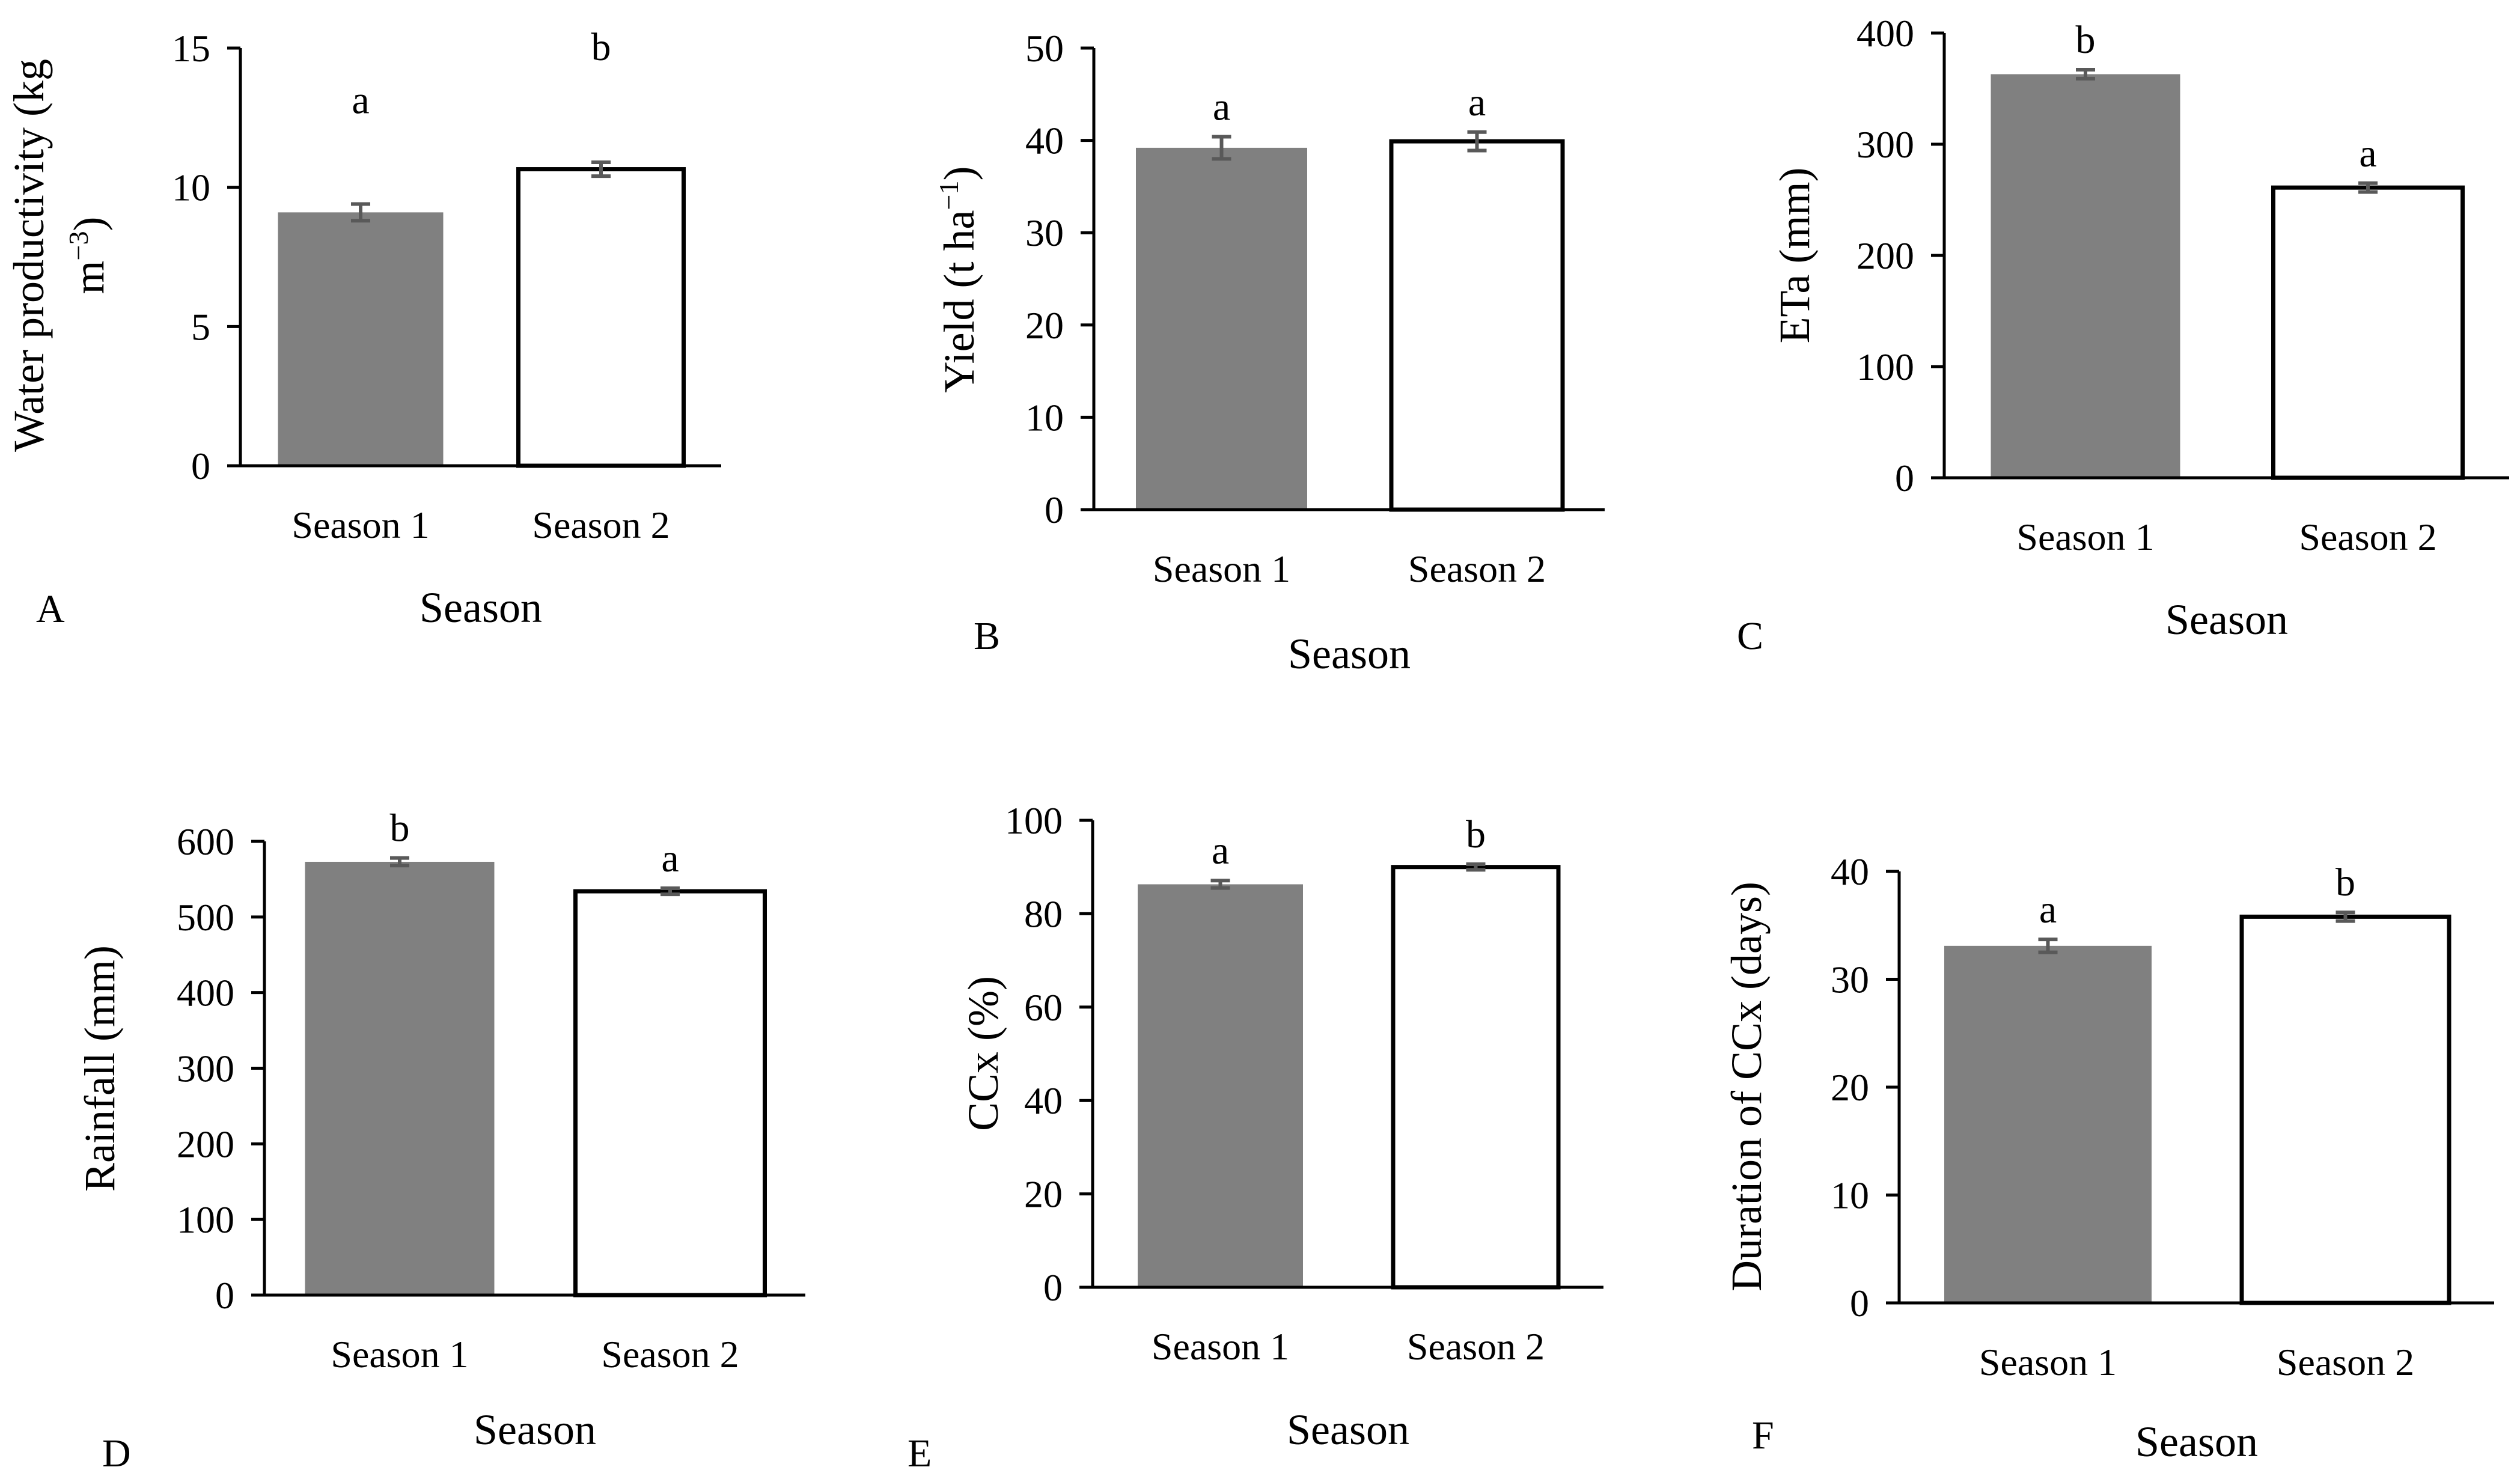 This screenshot has width=2520, height=1482. Describe the element at coordinates (400, 828) in the screenshot. I see `panel-d-significance-1: b` at that location.